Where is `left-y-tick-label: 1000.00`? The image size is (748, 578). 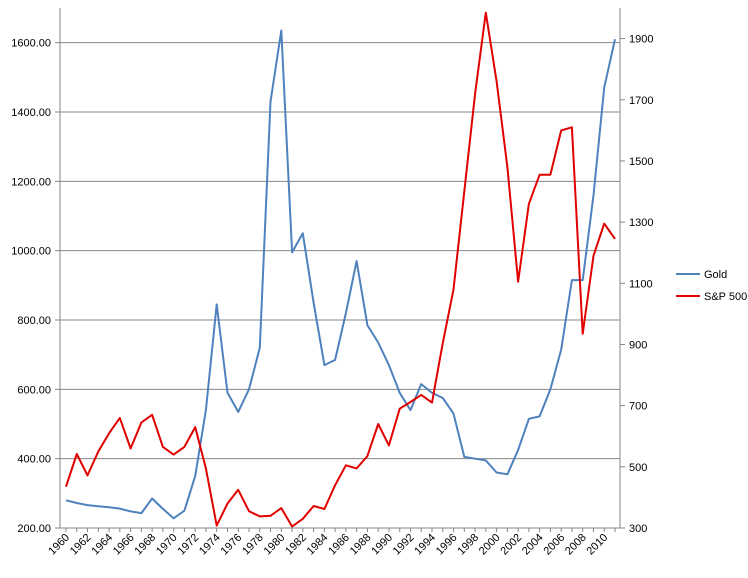
left-y-tick-label: 1000.00 is located at coordinates (31, 252).